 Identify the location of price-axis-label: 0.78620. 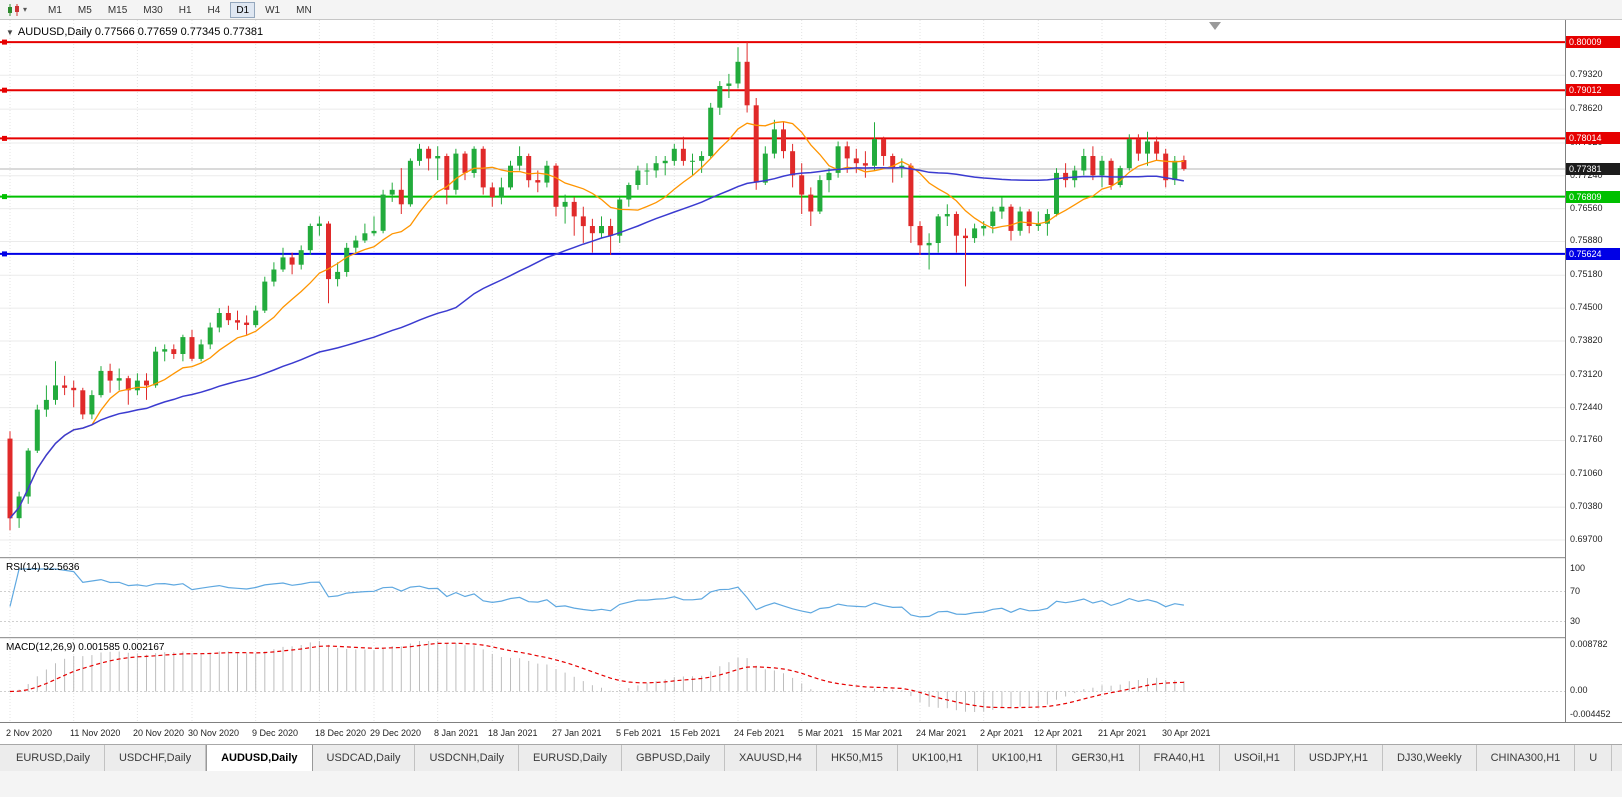
(1586, 108).